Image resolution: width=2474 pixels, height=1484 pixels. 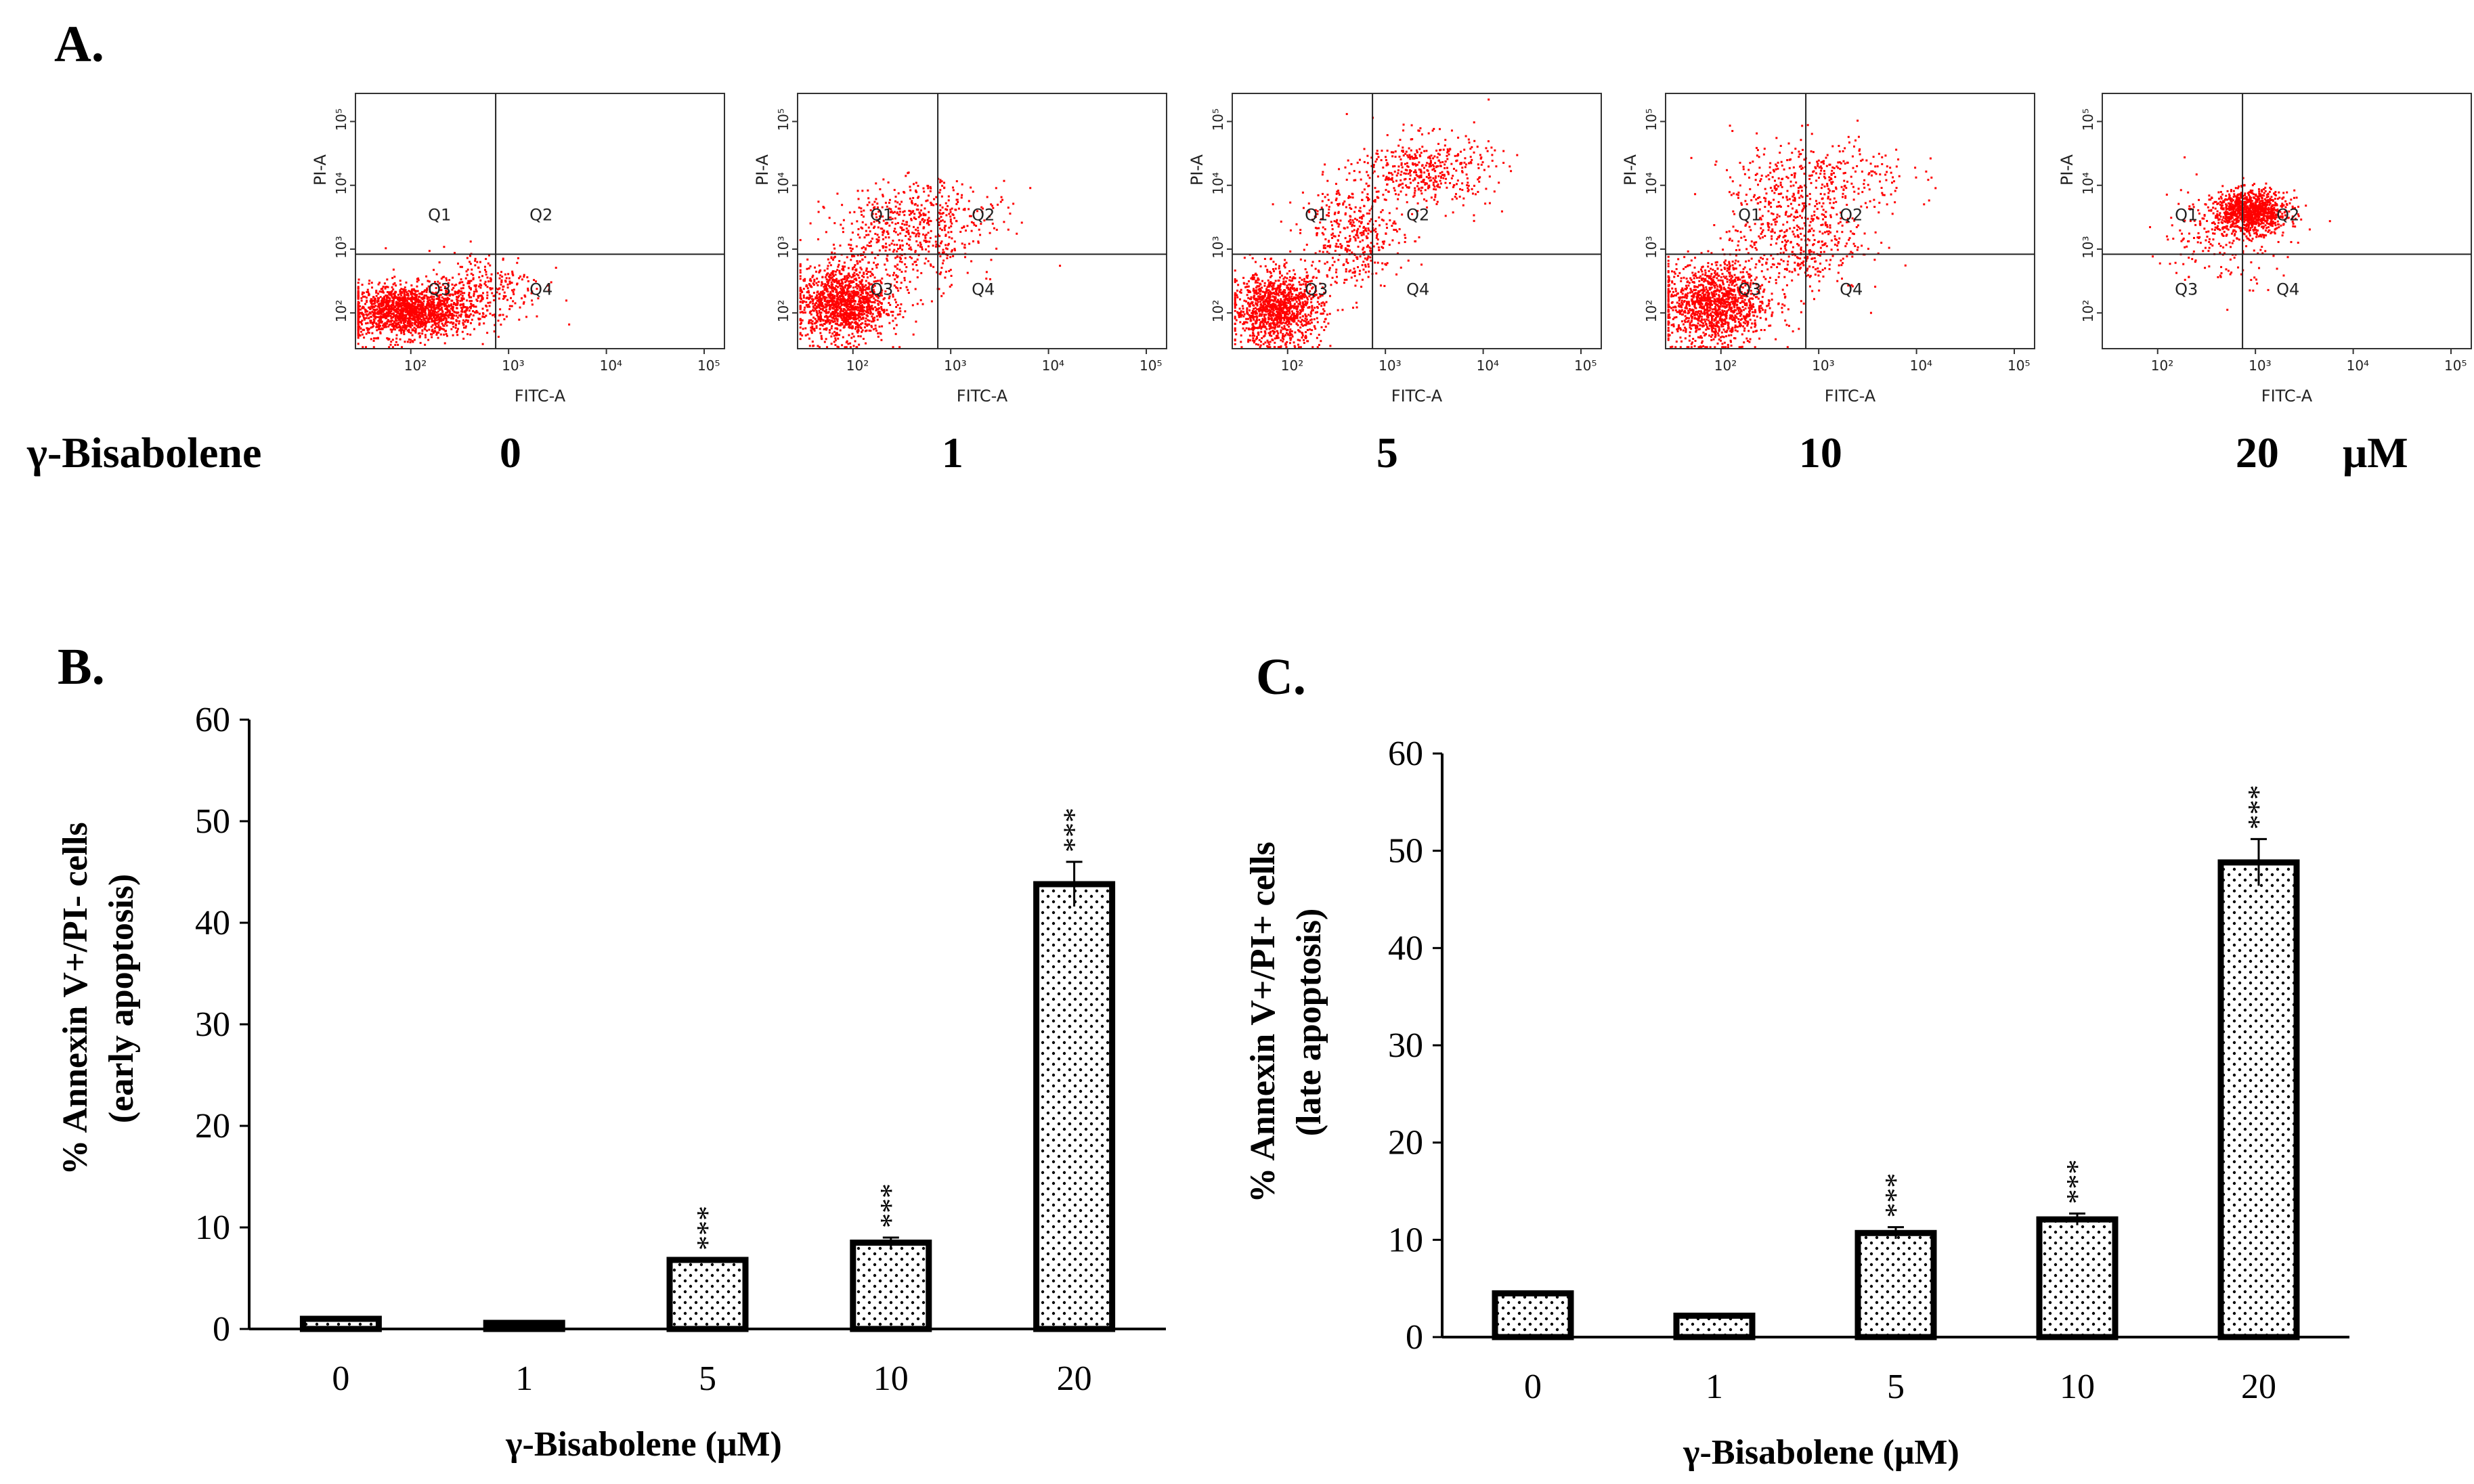 What do you see at coordinates (81, 666) in the screenshot?
I see `panel-b-label: B.` at bounding box center [81, 666].